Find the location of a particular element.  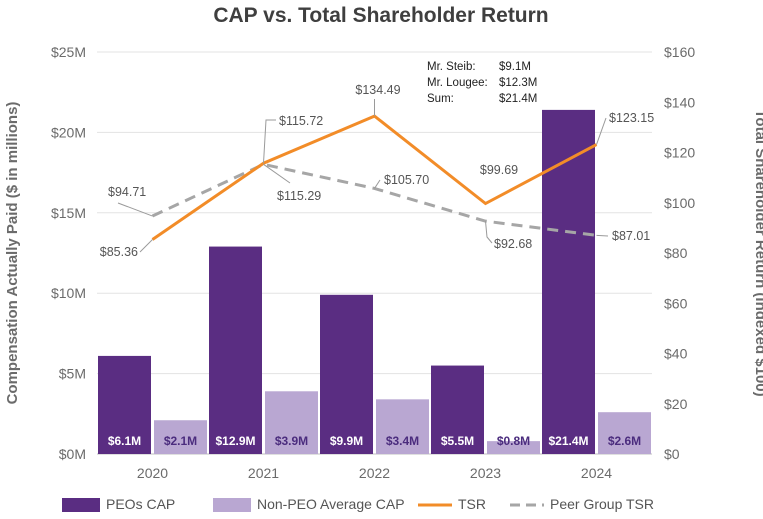

y-tick-label-left: $20M is located at coordinates (68, 132).